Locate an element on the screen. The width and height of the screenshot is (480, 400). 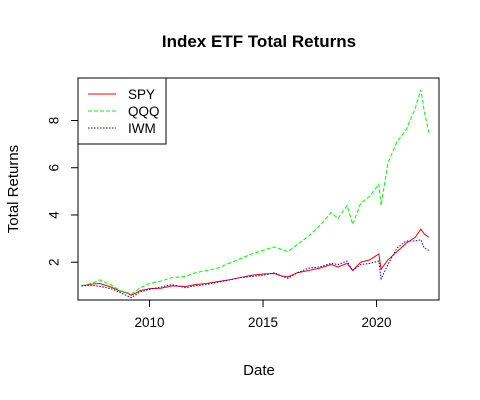
x-tick-label: 2015 is located at coordinates (263, 322).